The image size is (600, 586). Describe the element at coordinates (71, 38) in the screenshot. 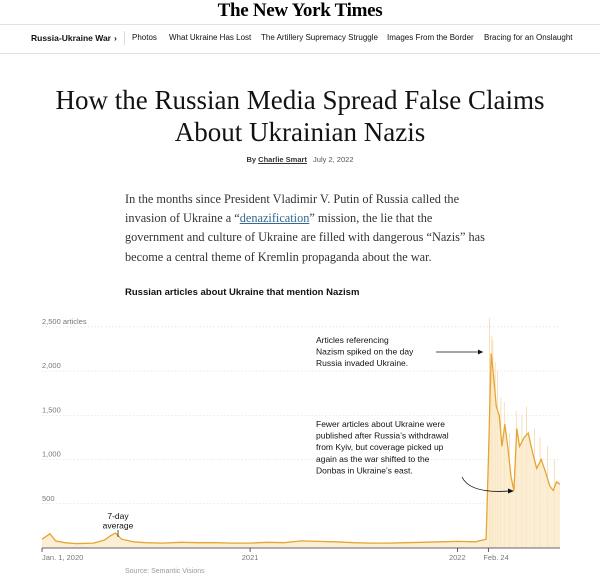

I see `nav-section-label: Russia-Ukraine War` at that location.